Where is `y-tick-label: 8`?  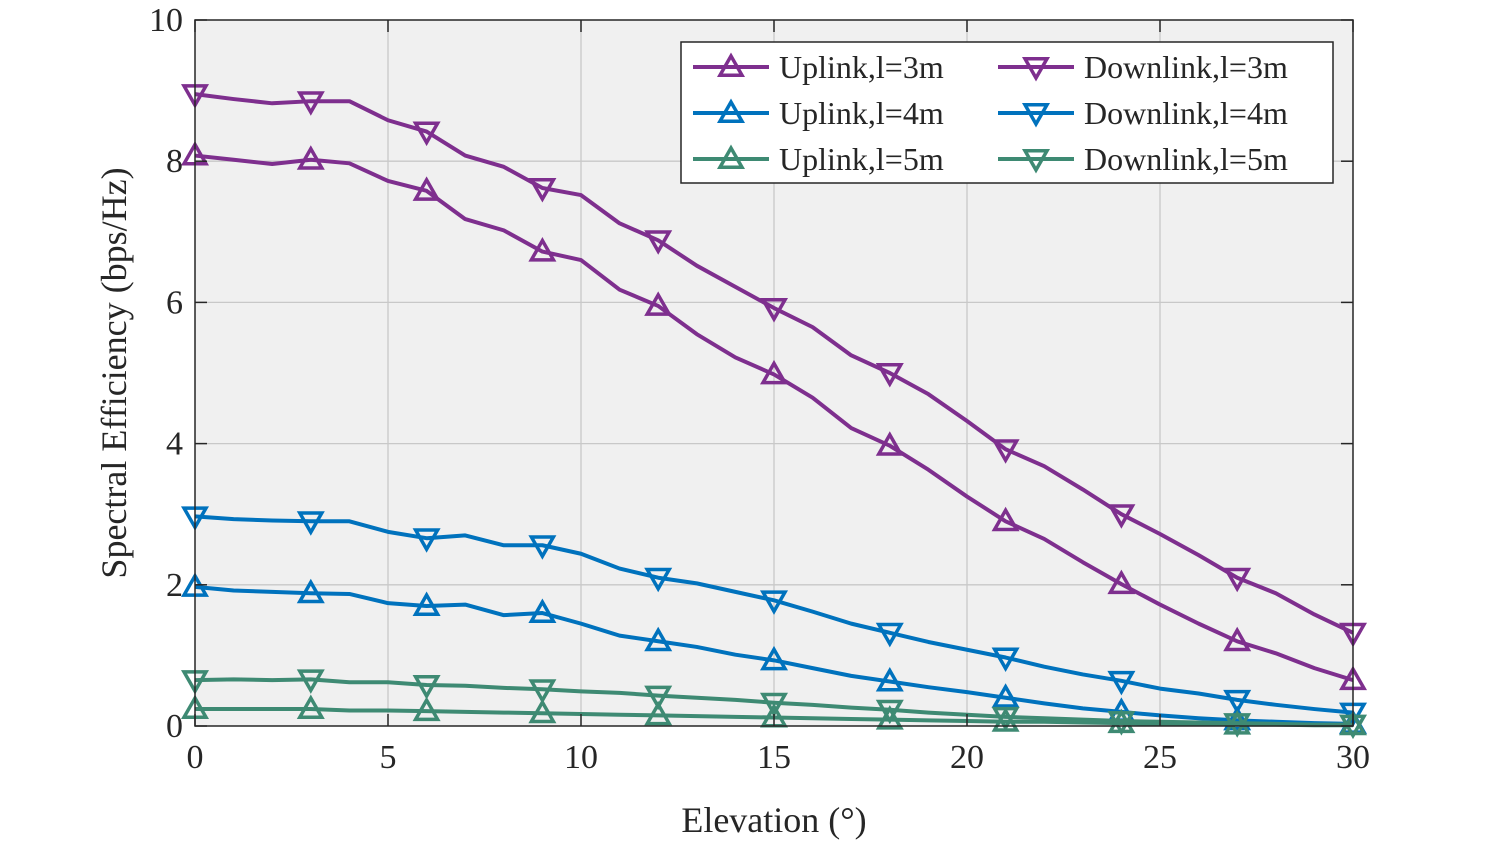 y-tick-label: 8 is located at coordinates (174, 161).